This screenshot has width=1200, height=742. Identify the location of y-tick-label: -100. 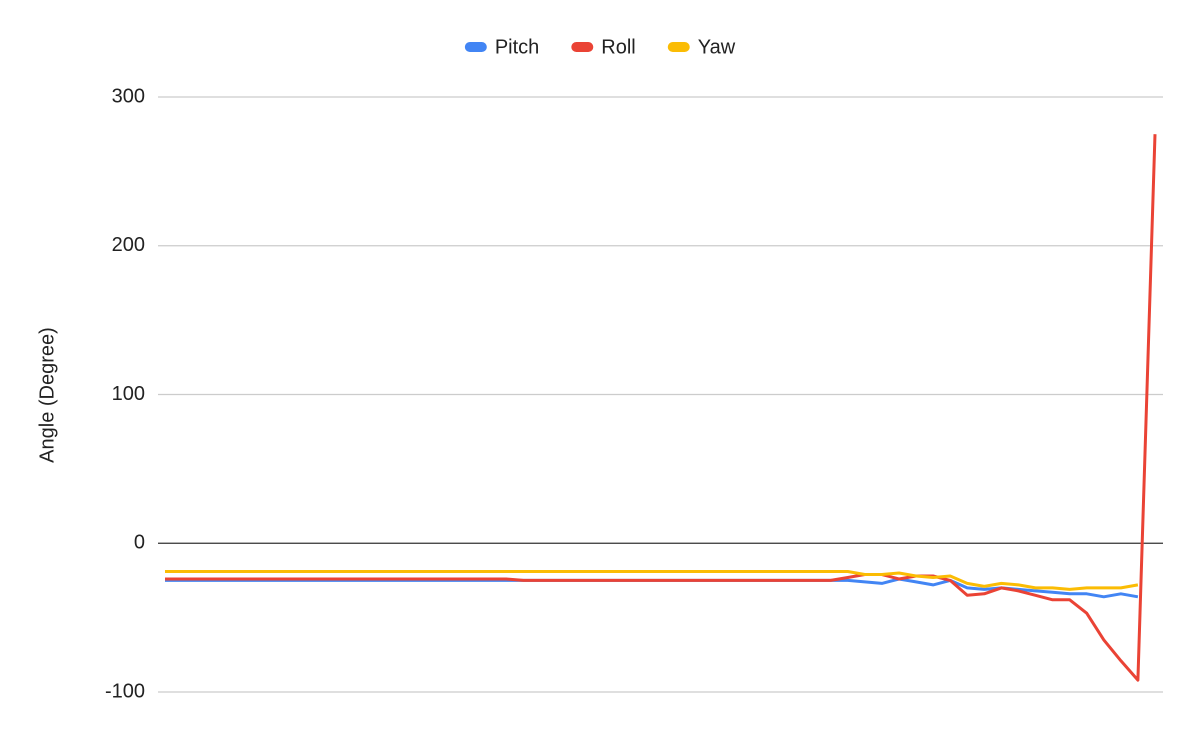
(125, 691).